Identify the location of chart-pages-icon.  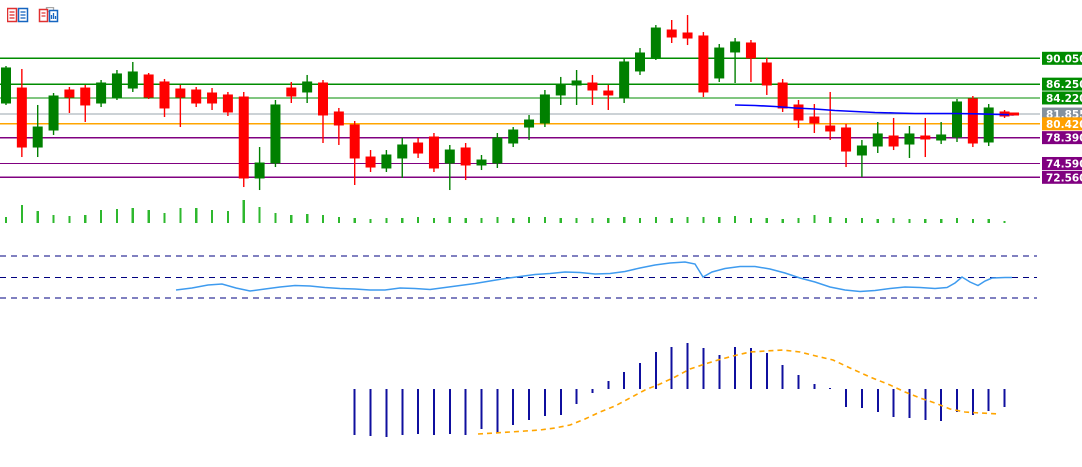
(49, 14).